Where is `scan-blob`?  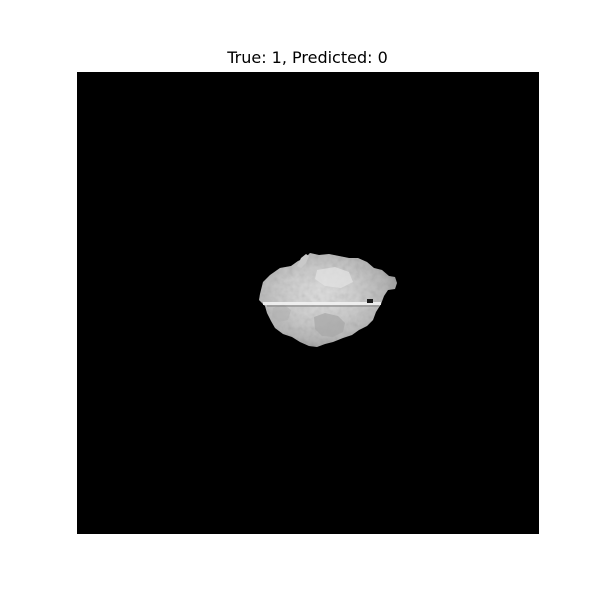
scan-blob is located at coordinates (328, 300).